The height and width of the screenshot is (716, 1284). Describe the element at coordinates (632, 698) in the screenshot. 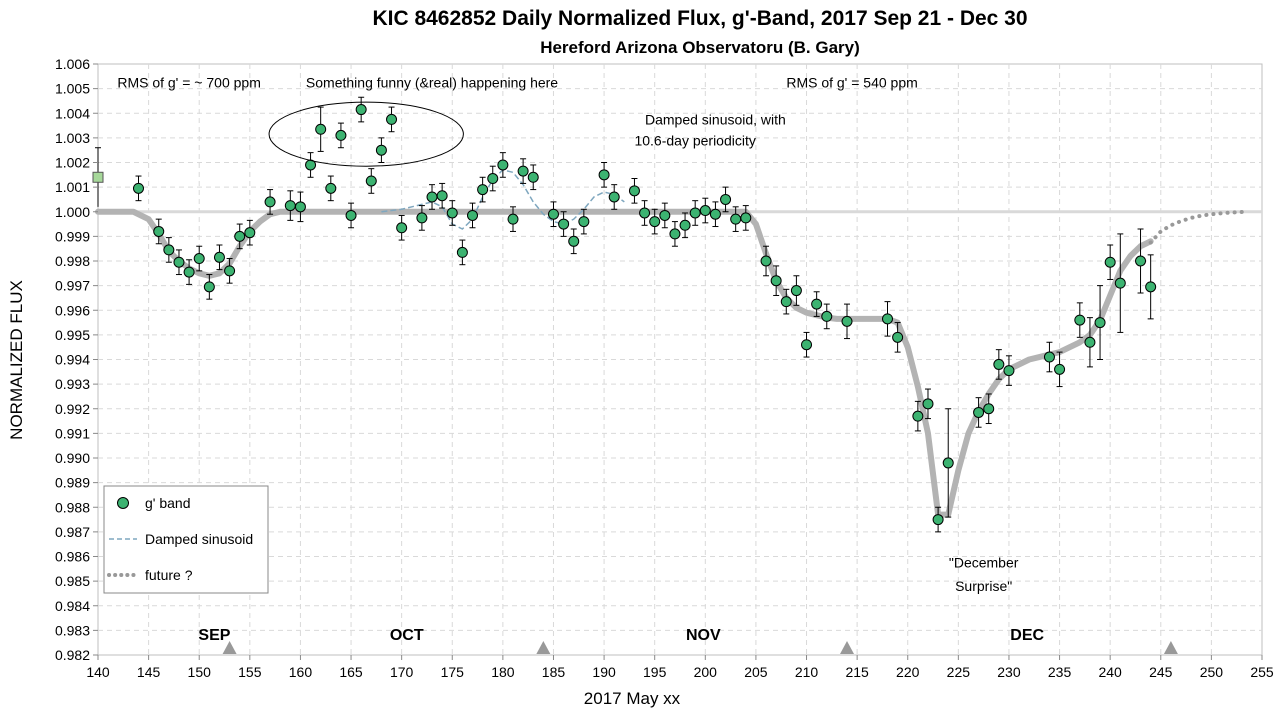

I see `x-axis-label: 2017 May xx` at that location.